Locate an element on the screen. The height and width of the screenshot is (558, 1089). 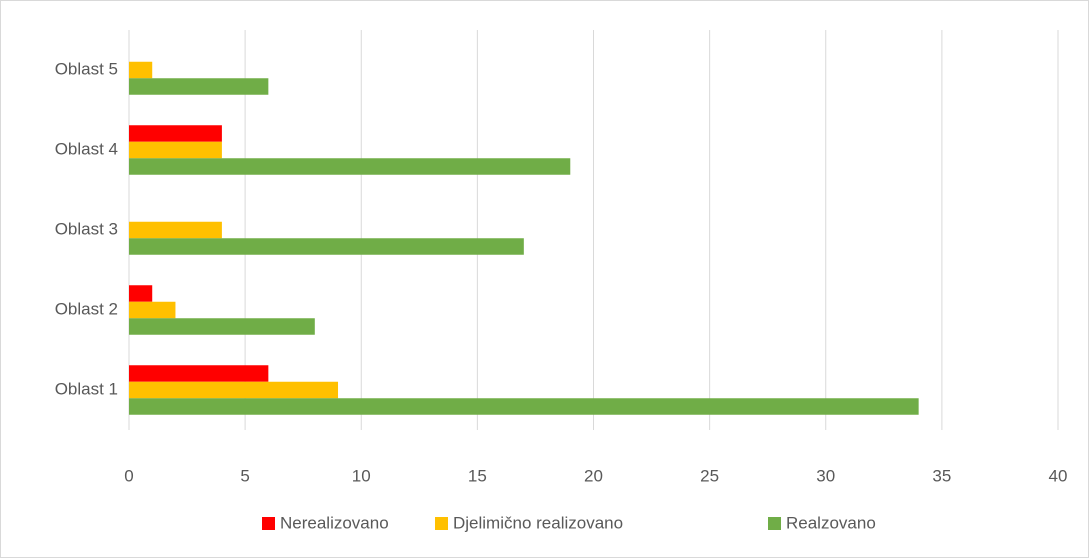
x-tick-label: 15 is located at coordinates (477, 475).